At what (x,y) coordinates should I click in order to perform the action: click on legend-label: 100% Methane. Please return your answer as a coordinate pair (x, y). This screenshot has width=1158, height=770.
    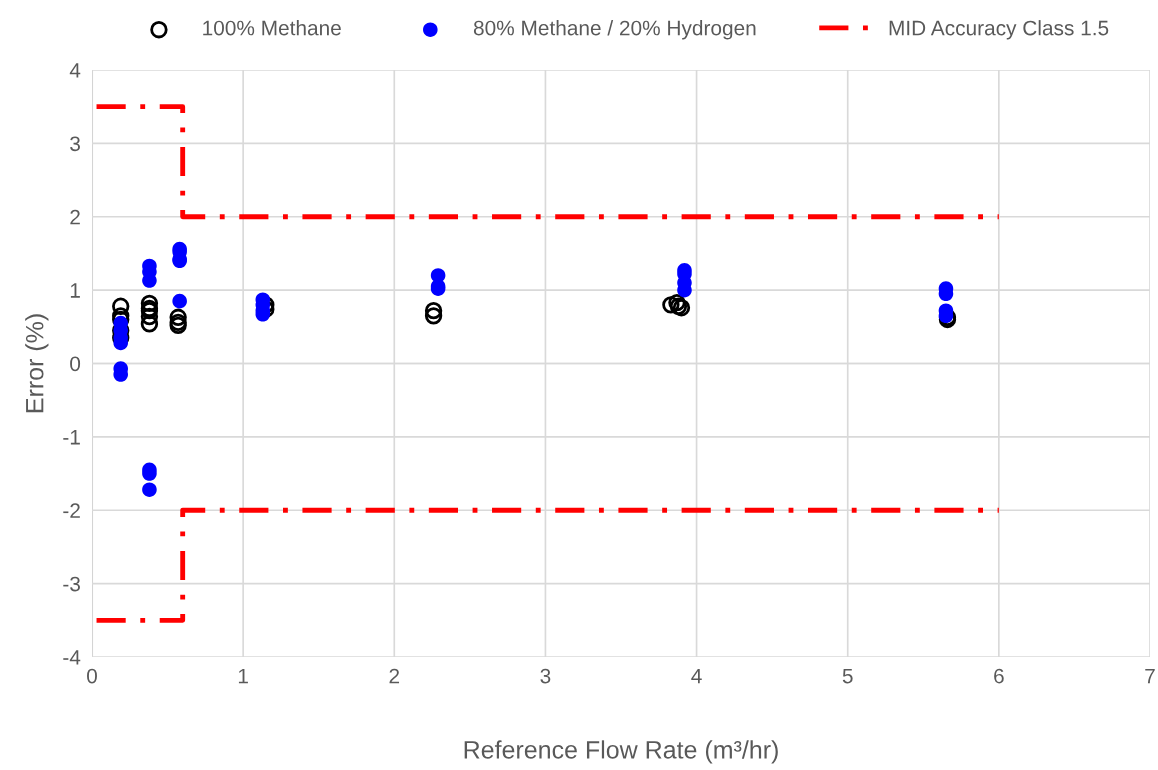
    Looking at the image, I should click on (272, 28).